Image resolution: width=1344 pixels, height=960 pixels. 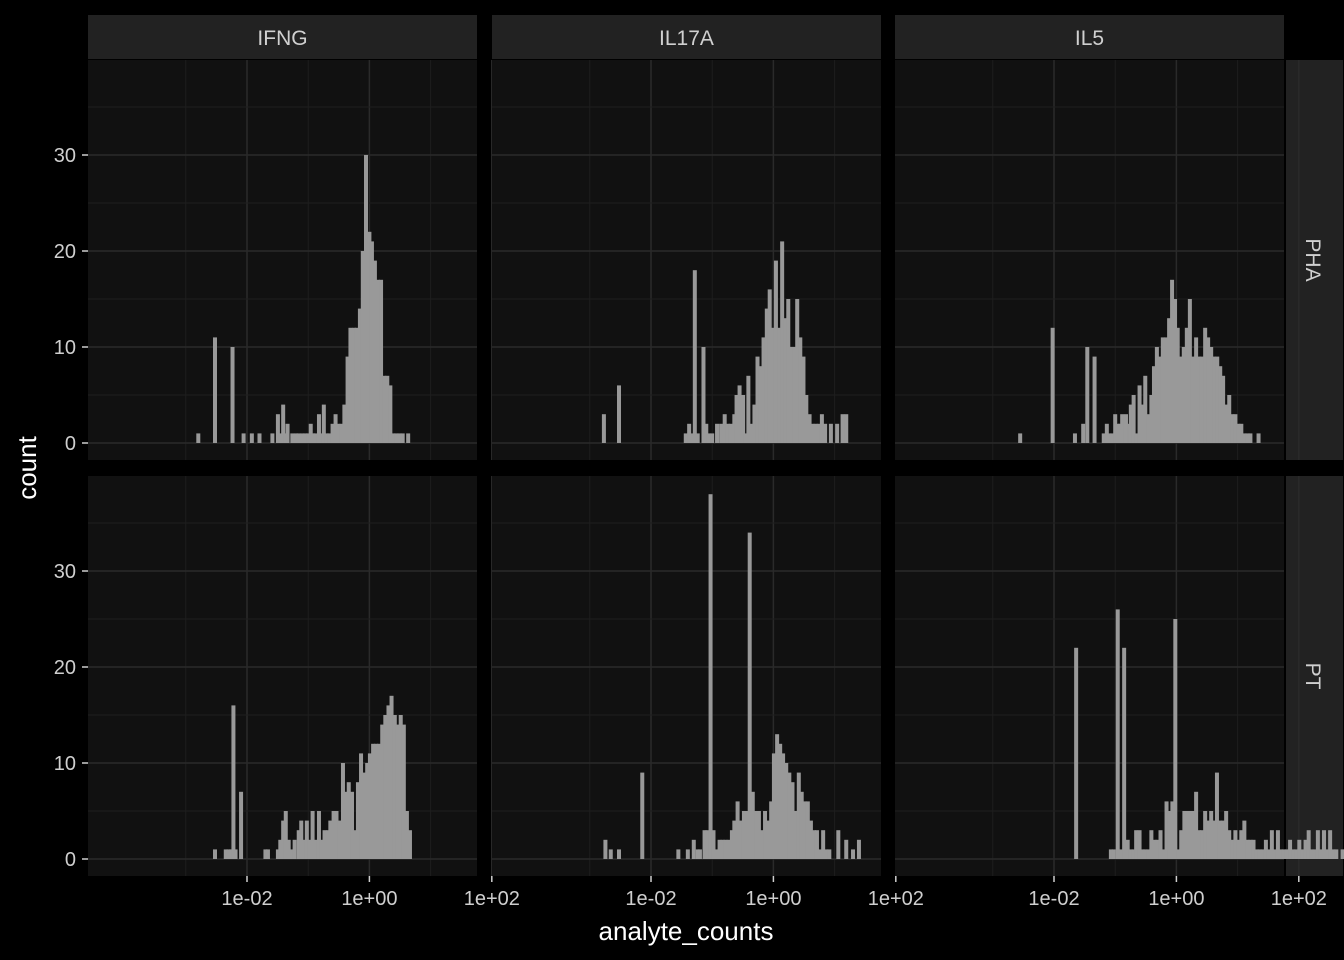 I want to click on col-strip-label: IFNG, so click(x=282, y=38).